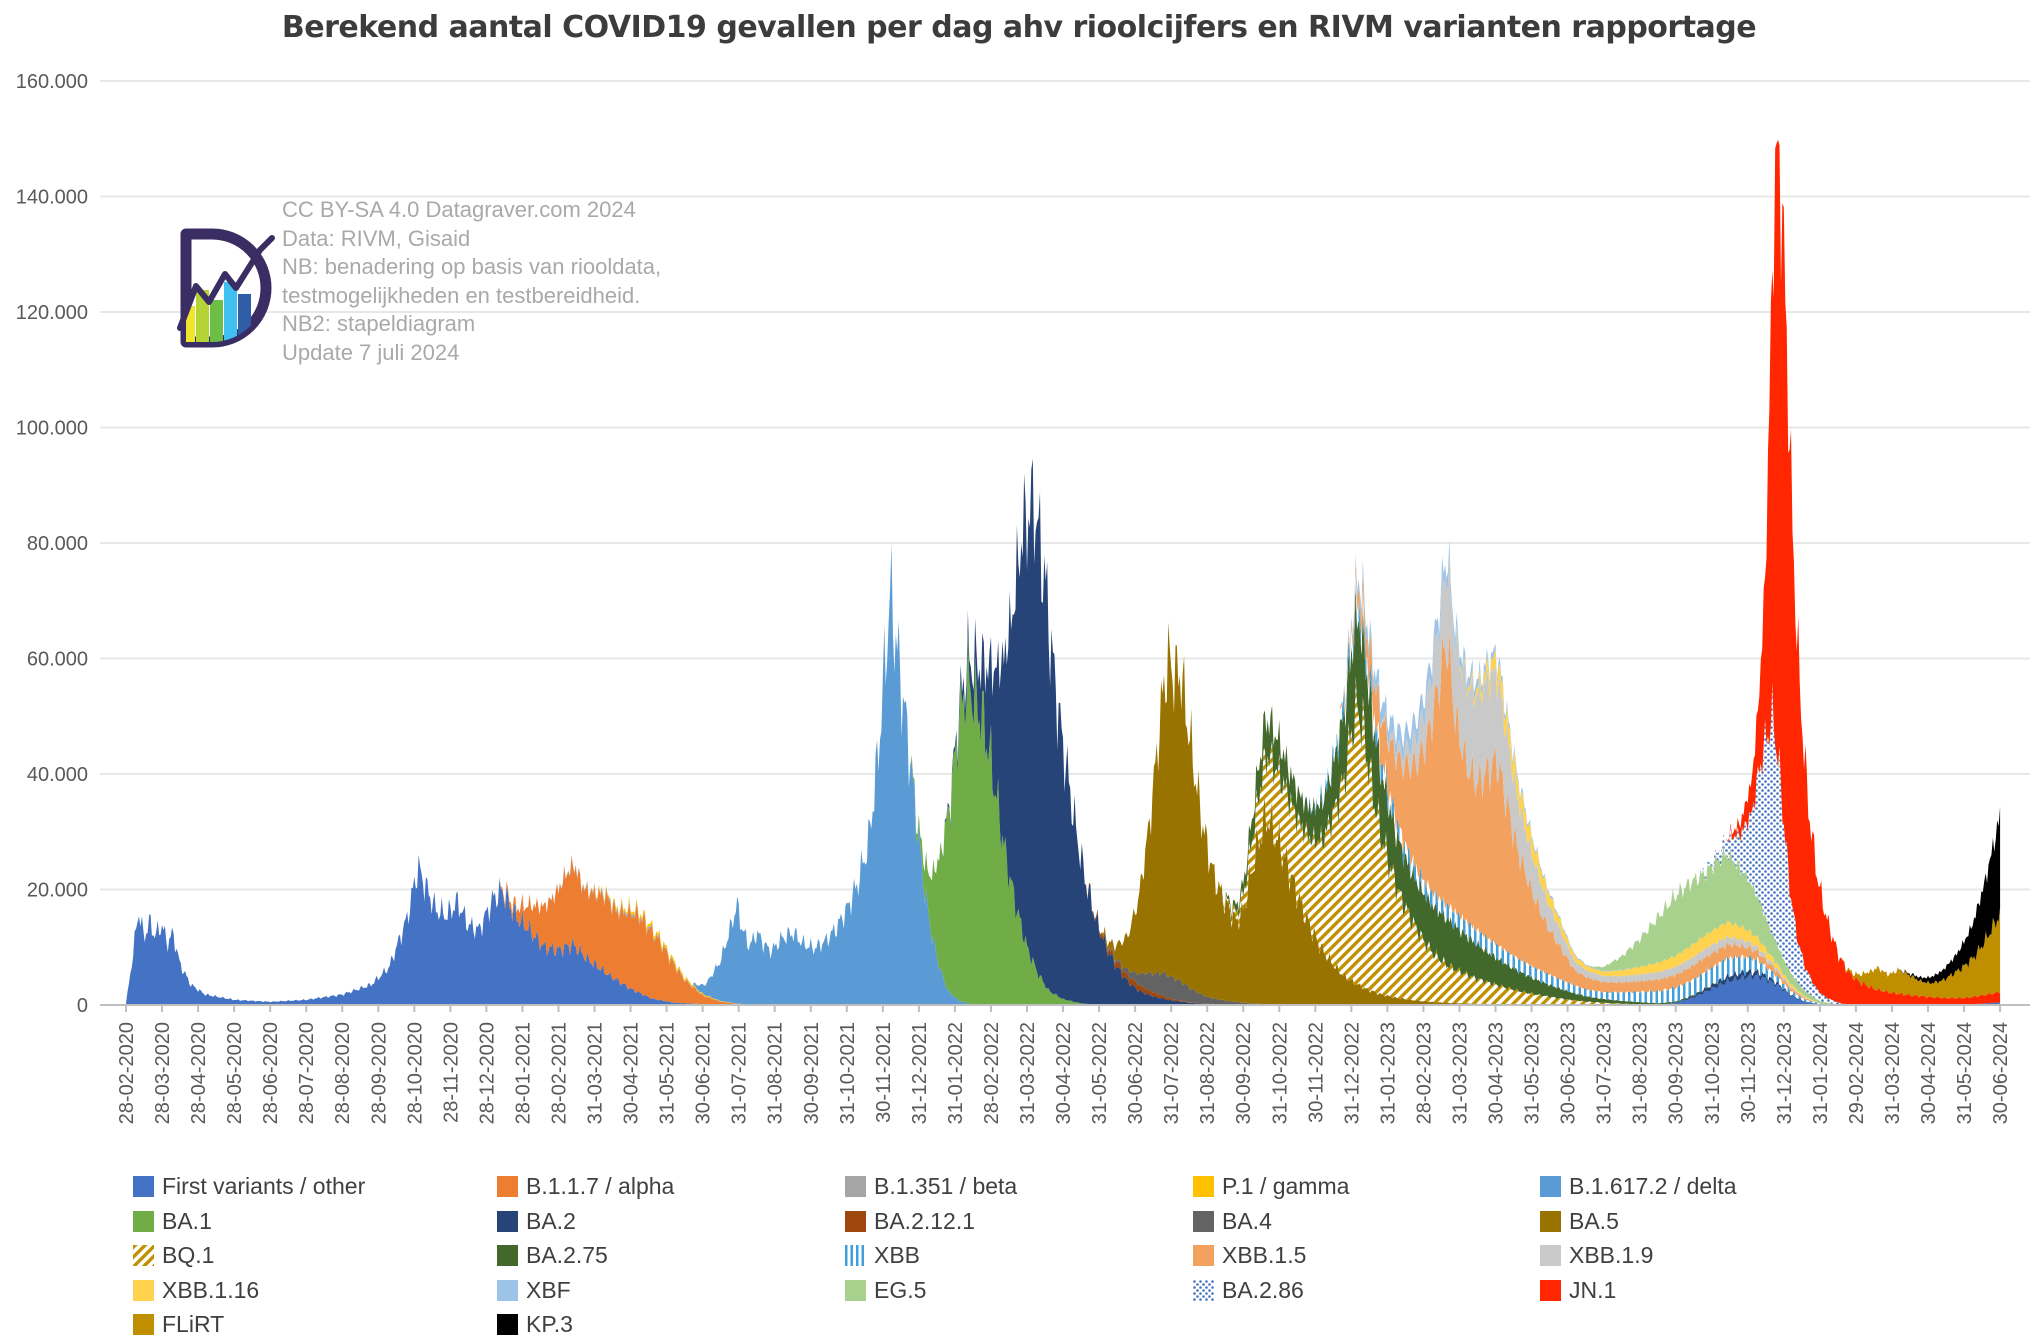  What do you see at coordinates (885, 1290) in the screenshot?
I see `legend-item-eg.5: EG.5` at bounding box center [885, 1290].